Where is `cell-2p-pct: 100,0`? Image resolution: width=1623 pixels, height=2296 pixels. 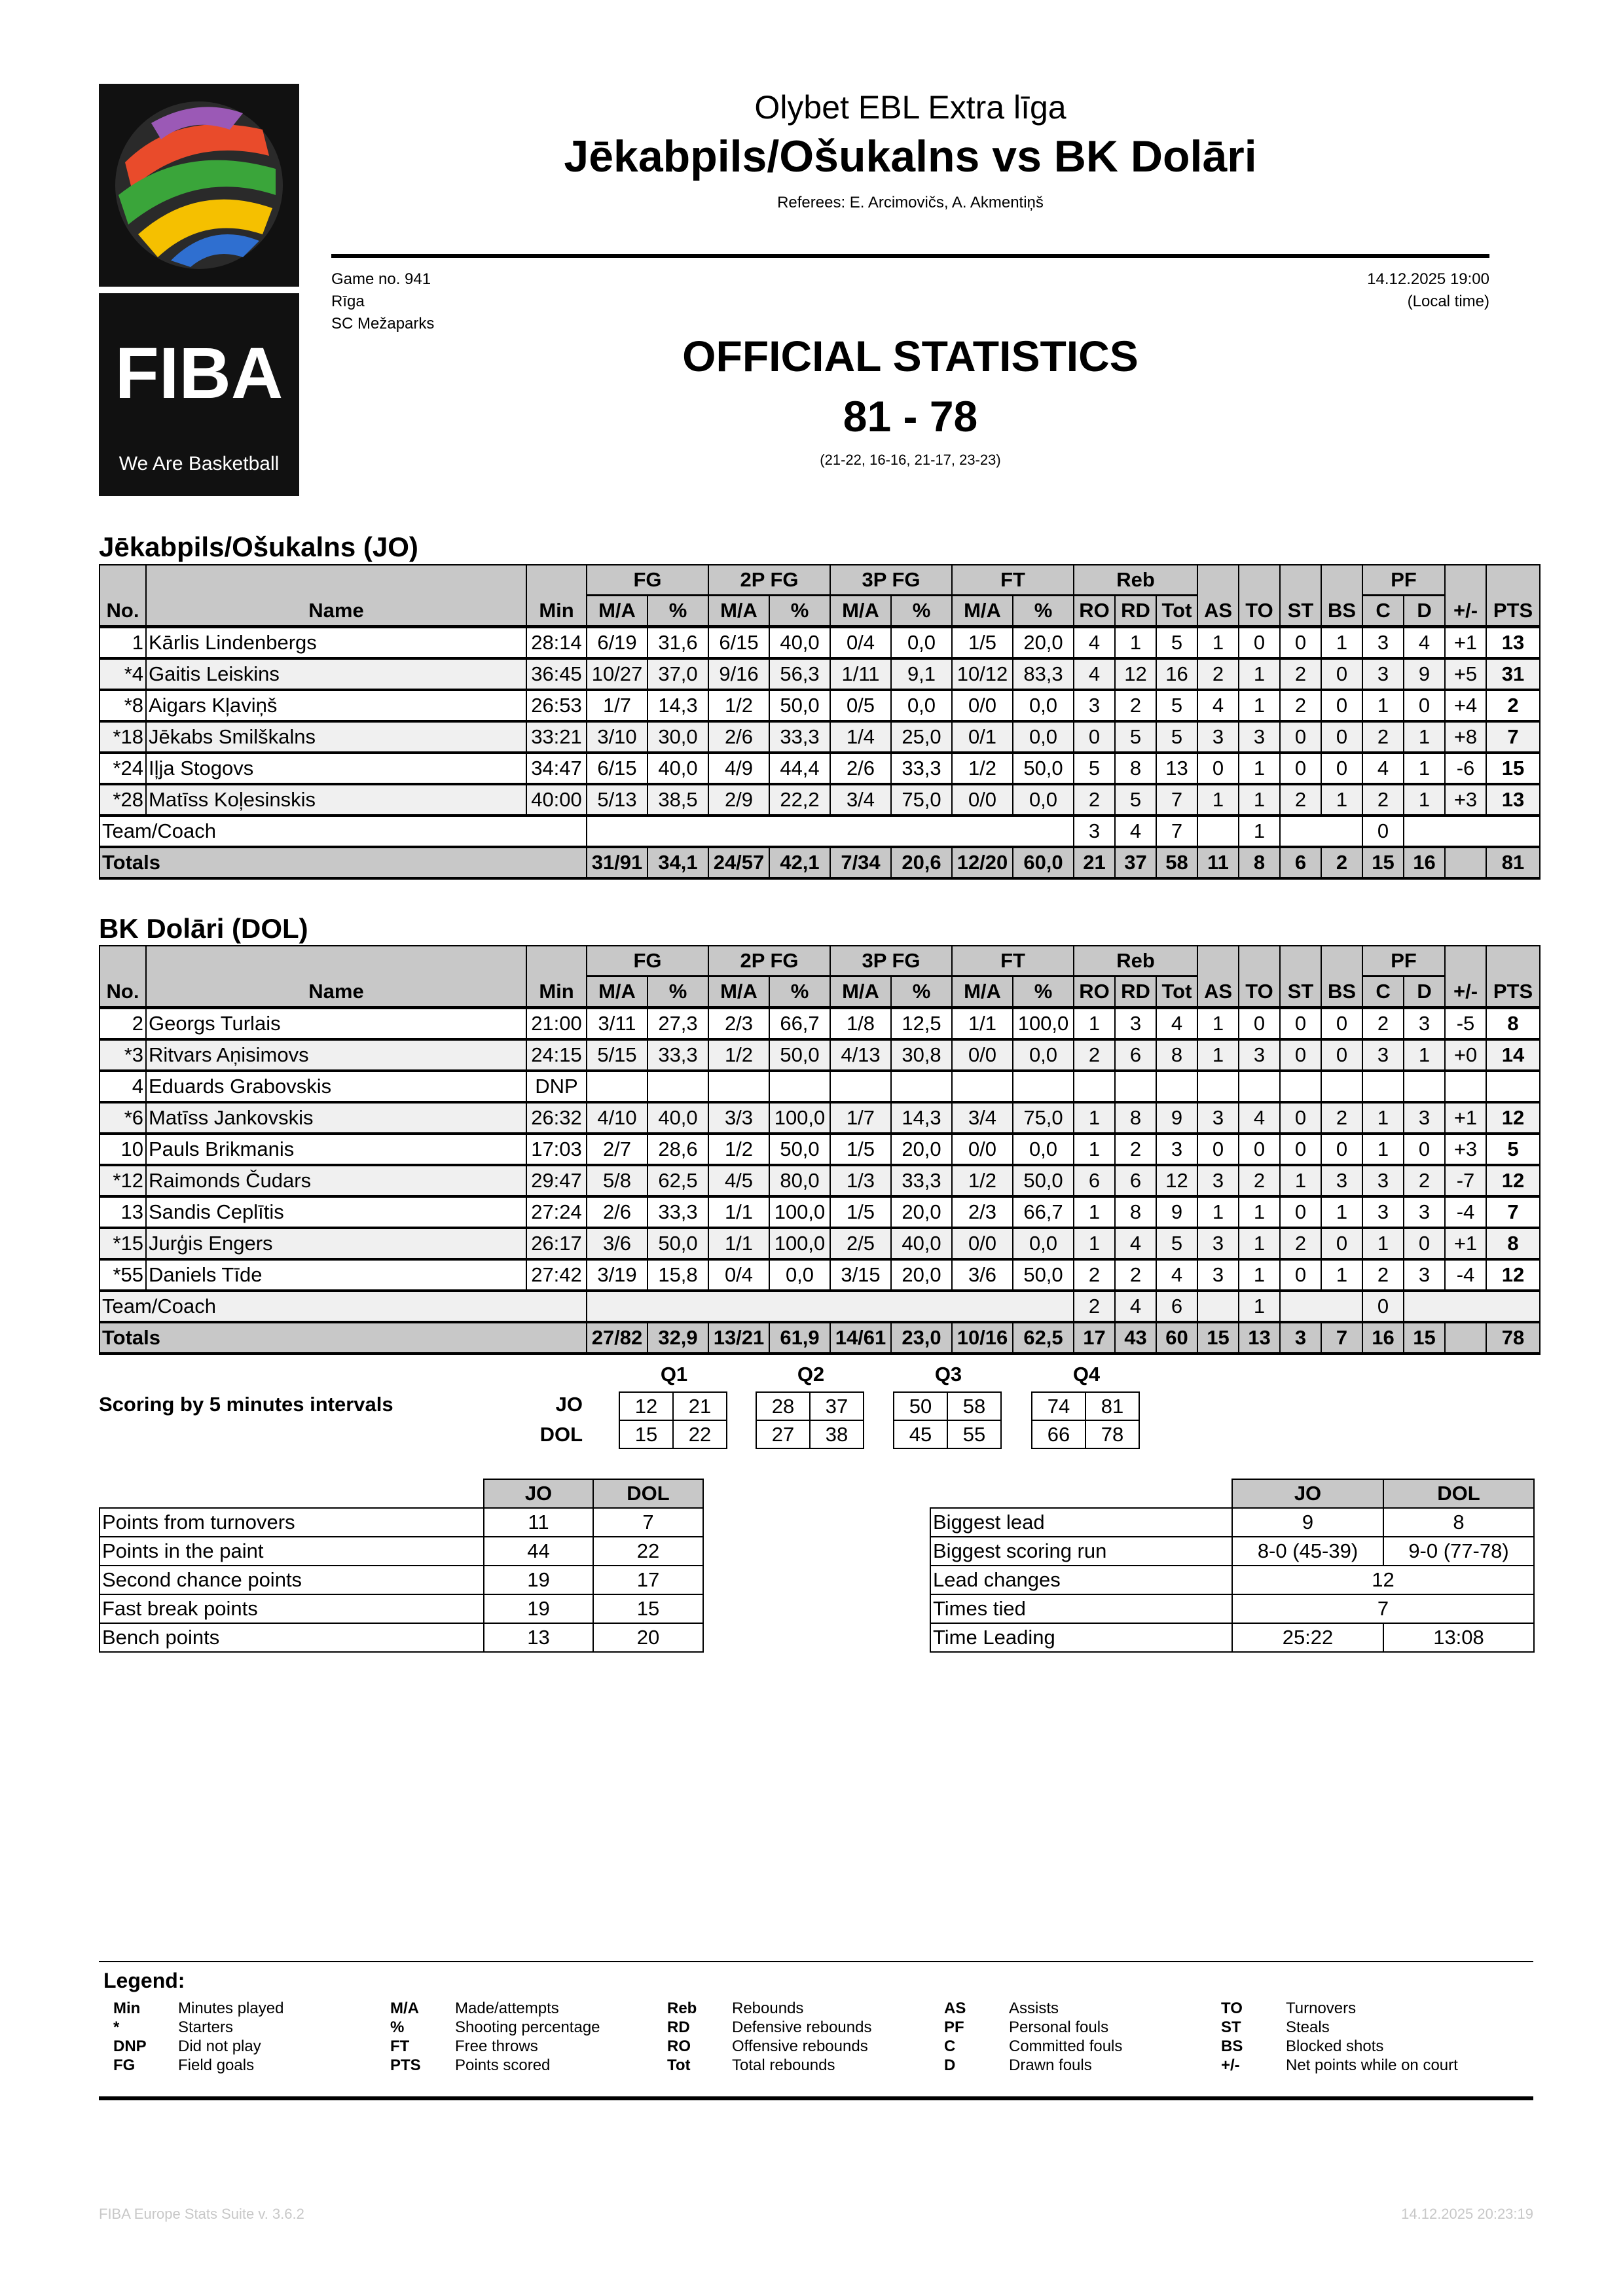 cell-2p-pct: 100,0 is located at coordinates (800, 1212).